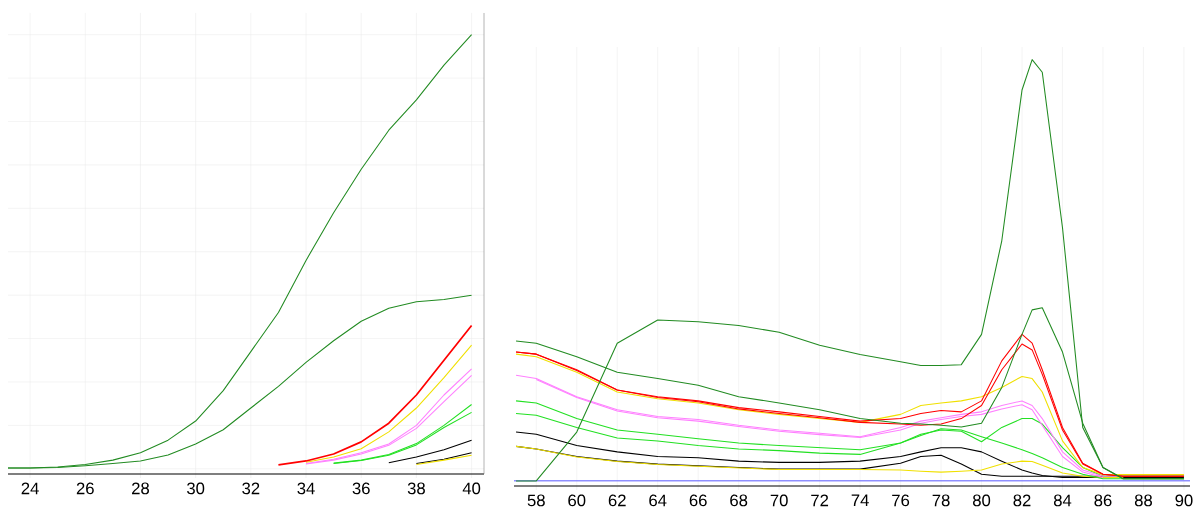 The height and width of the screenshot is (508, 1202). What do you see at coordinates (1062, 500) in the screenshot?
I see `x-tick-label: 84` at bounding box center [1062, 500].